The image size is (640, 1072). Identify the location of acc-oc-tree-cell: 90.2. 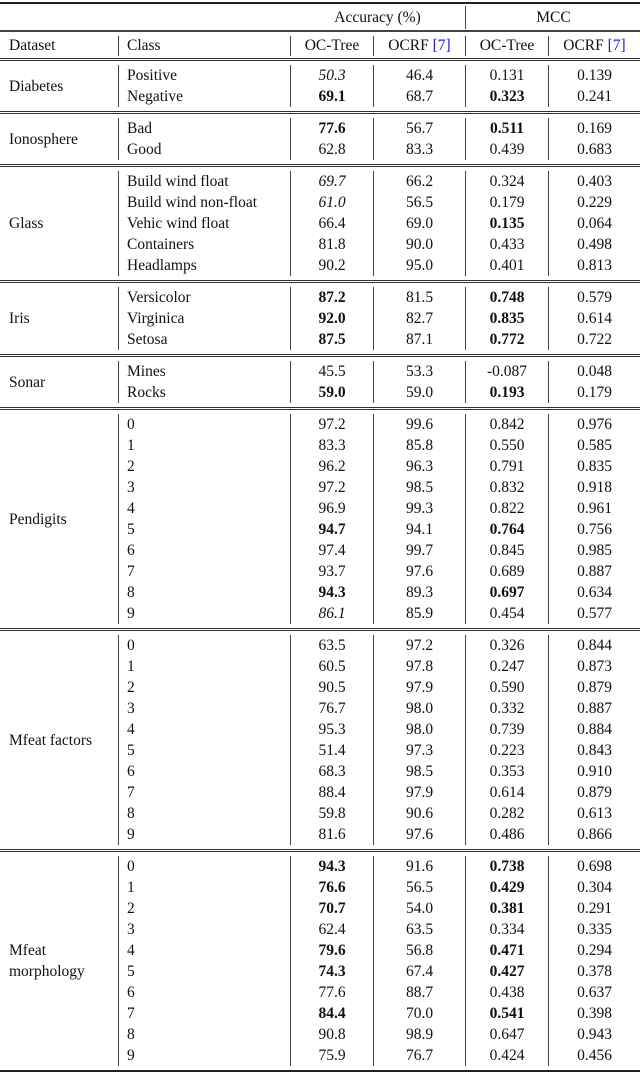
(332, 265).